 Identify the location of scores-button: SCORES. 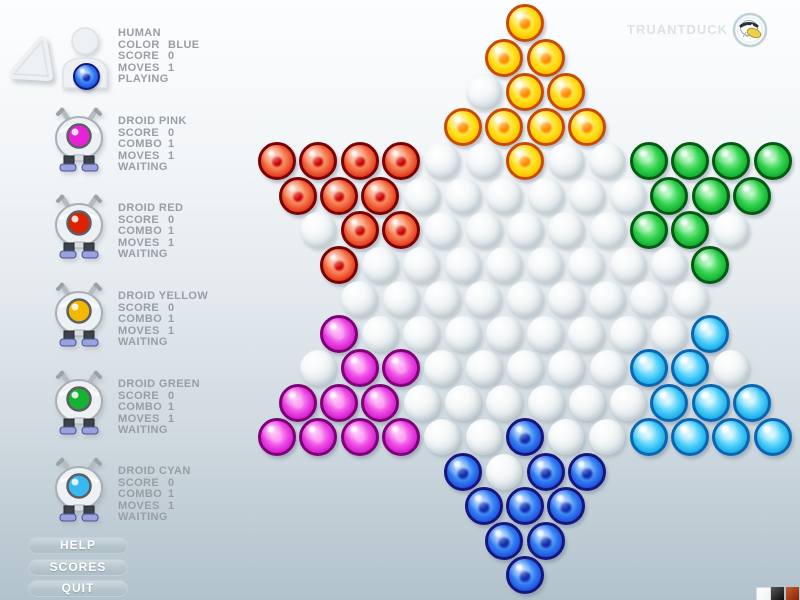
(78, 567).